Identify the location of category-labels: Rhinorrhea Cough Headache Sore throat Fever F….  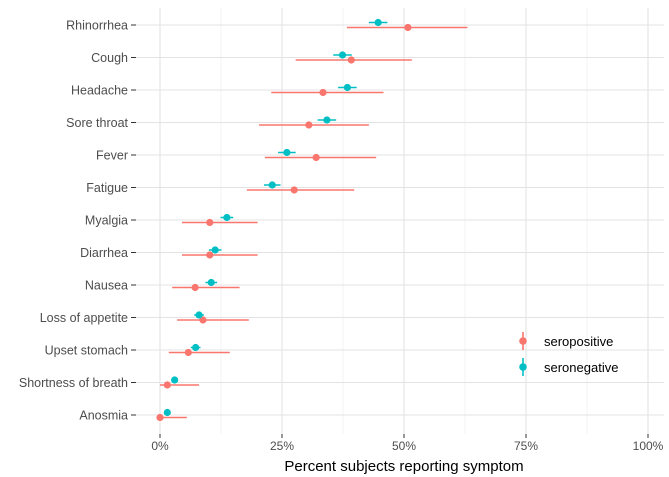
(77, 221).